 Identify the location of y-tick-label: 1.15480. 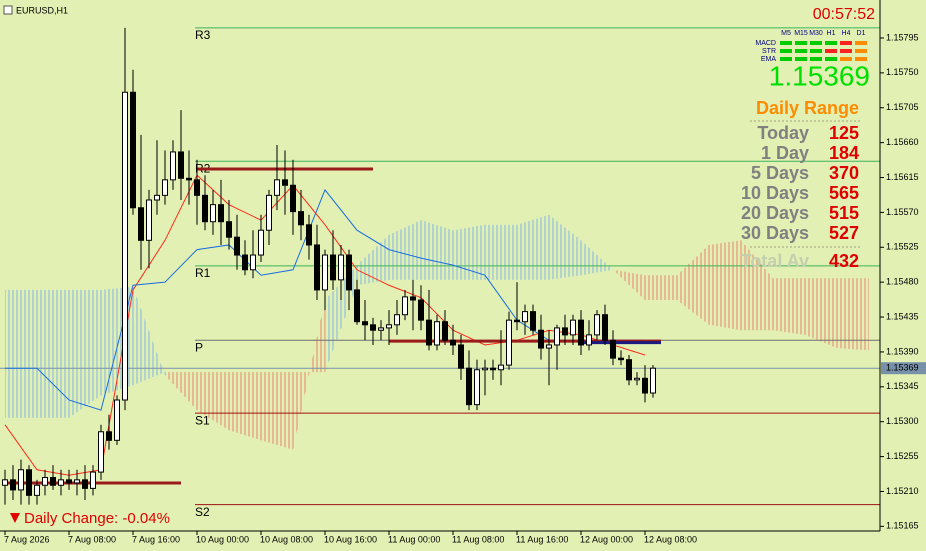
(902, 282).